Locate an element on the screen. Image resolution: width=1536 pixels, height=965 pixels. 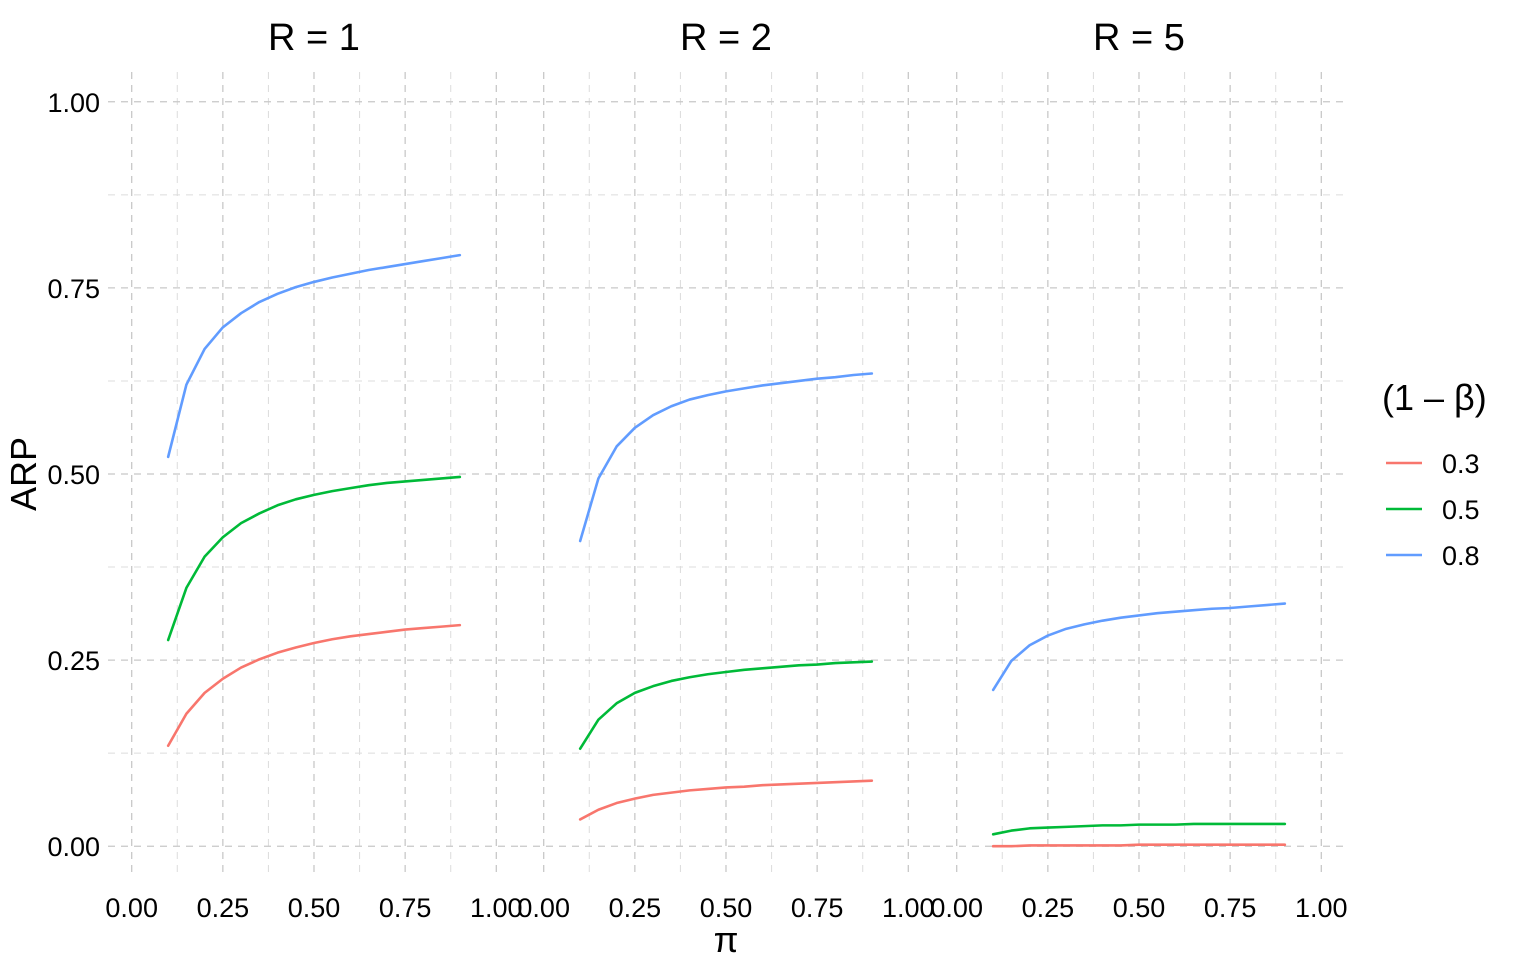
legend-title: (1 – β) is located at coordinates (1434, 397).